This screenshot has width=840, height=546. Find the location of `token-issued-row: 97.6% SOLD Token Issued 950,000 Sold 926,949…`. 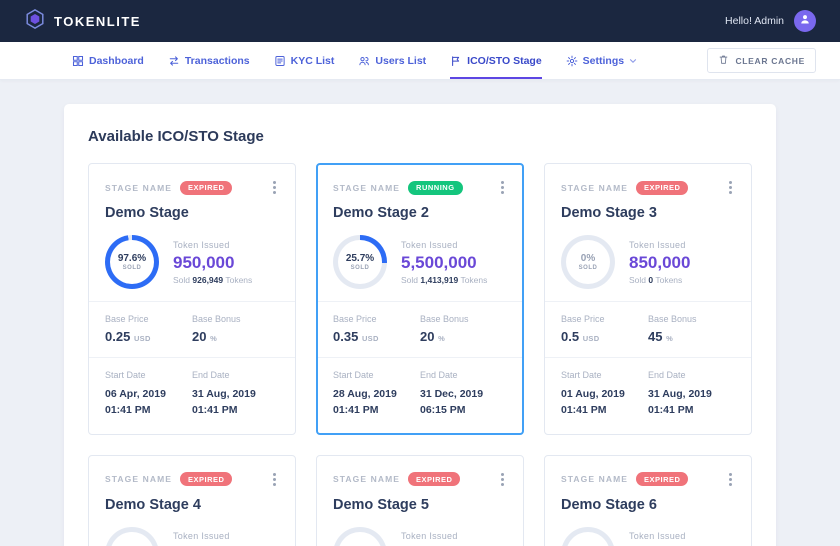

token-issued-row: 97.6% SOLD Token Issued 950,000 Sold 926,949… is located at coordinates (192, 262).